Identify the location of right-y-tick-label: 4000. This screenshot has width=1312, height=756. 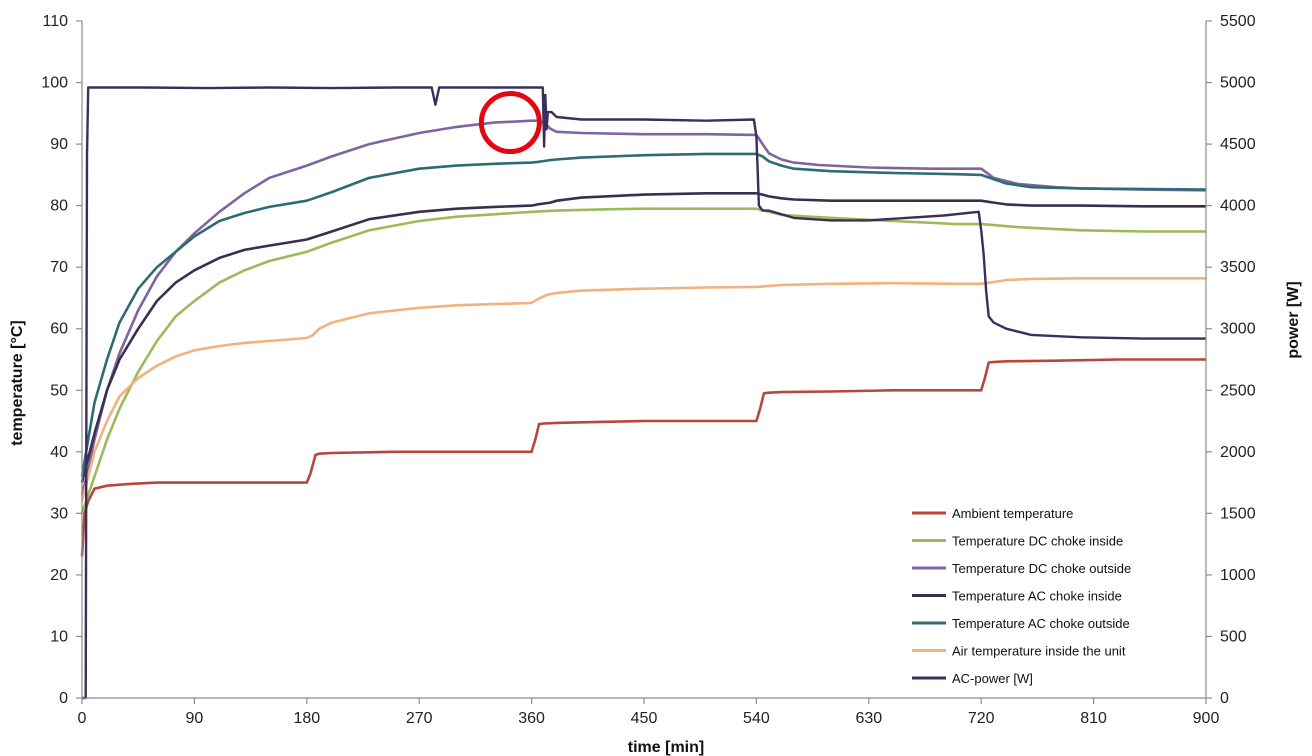
(1238, 206).